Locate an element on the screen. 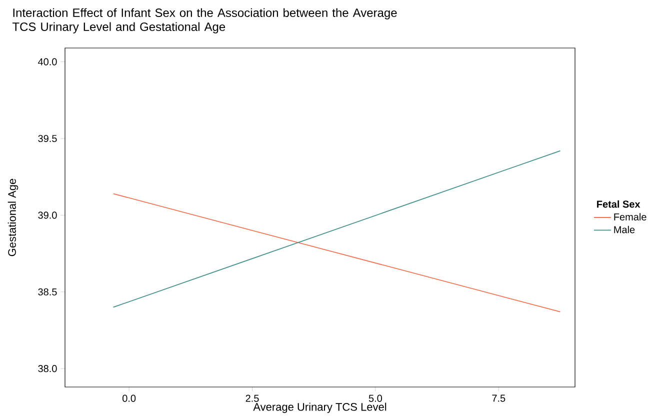  y-tick-label: 38.0 is located at coordinates (47, 368).